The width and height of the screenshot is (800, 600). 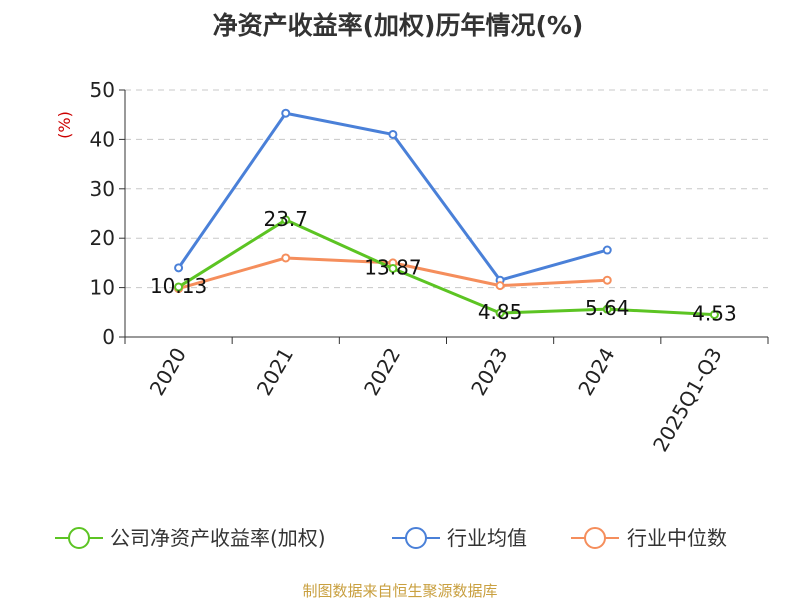 I want to click on y-tick-label: 10, so click(x=102, y=288).